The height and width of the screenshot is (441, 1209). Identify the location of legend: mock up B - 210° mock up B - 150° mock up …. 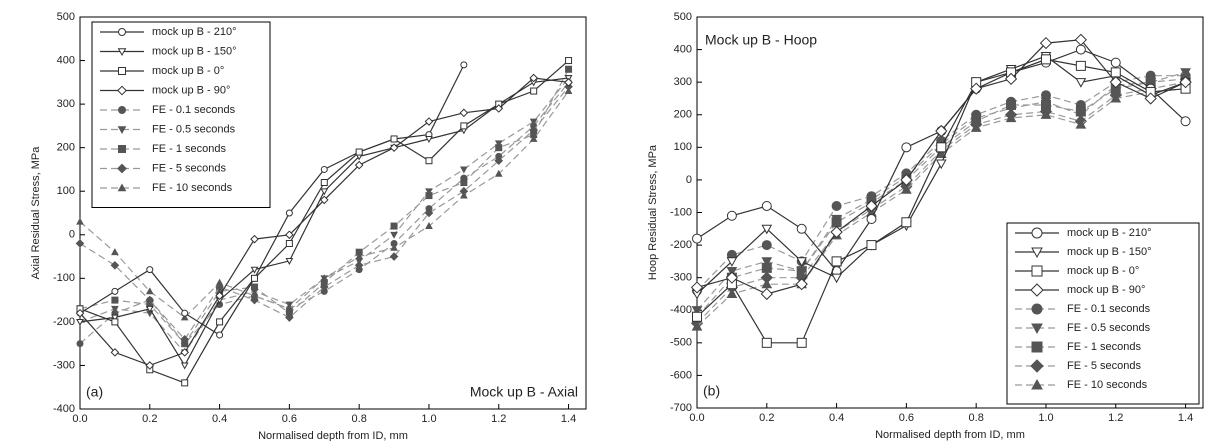
(181, 114).